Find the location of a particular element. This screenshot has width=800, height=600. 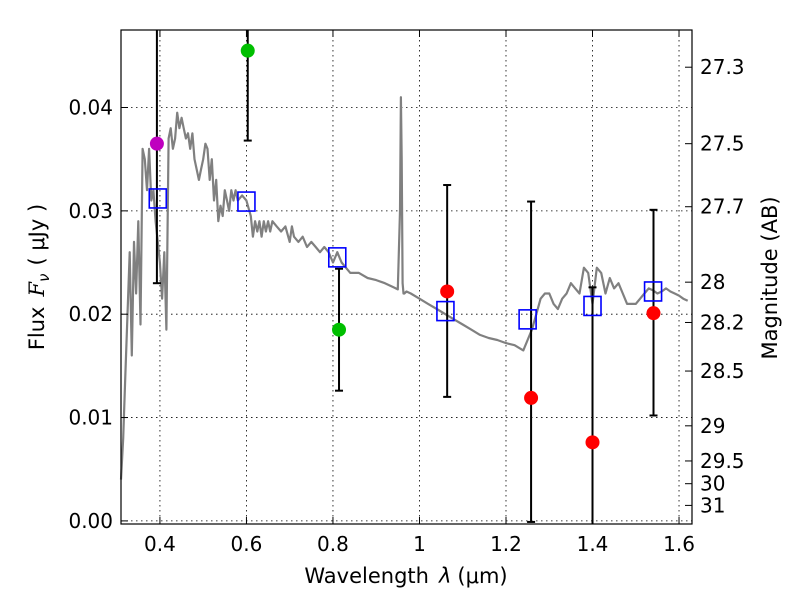

y-axis-label: FluxFν( μJy ) is located at coordinates (39, 277).